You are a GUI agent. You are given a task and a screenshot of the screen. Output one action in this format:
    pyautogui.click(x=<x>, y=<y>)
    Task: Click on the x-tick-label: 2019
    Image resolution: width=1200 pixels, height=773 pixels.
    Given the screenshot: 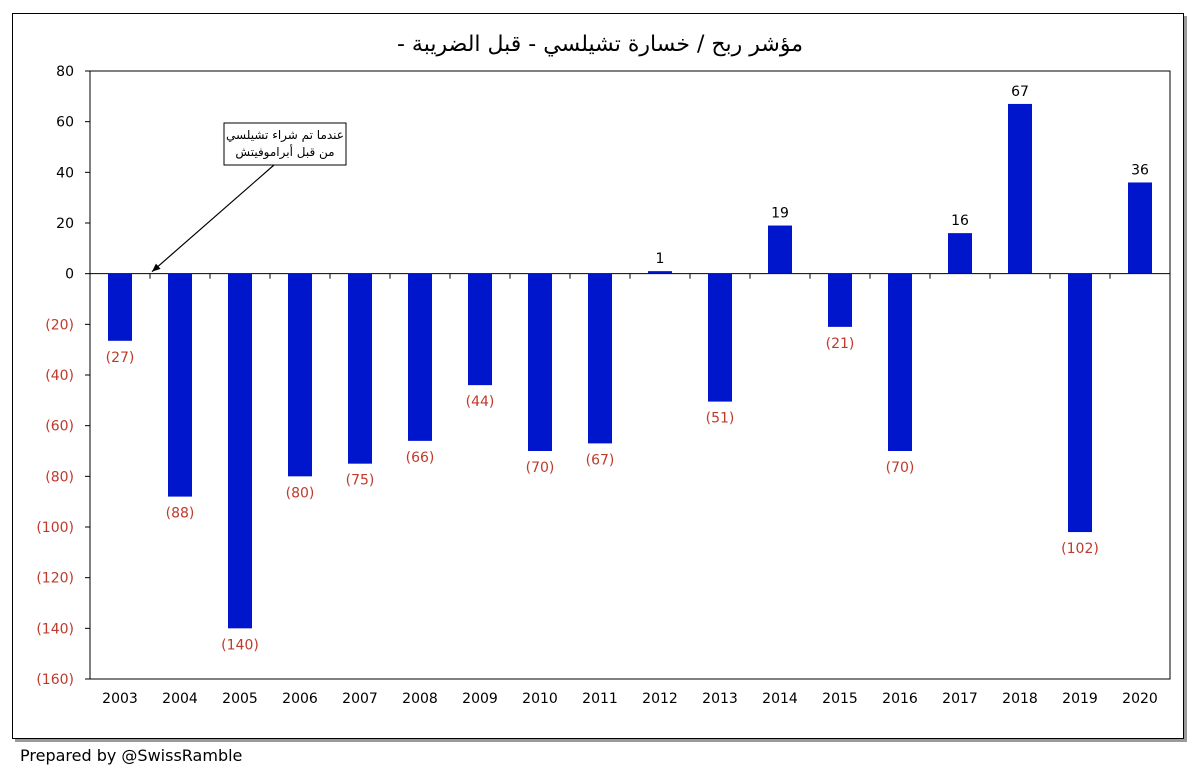 What is the action you would take?
    pyautogui.click(x=1080, y=699)
    